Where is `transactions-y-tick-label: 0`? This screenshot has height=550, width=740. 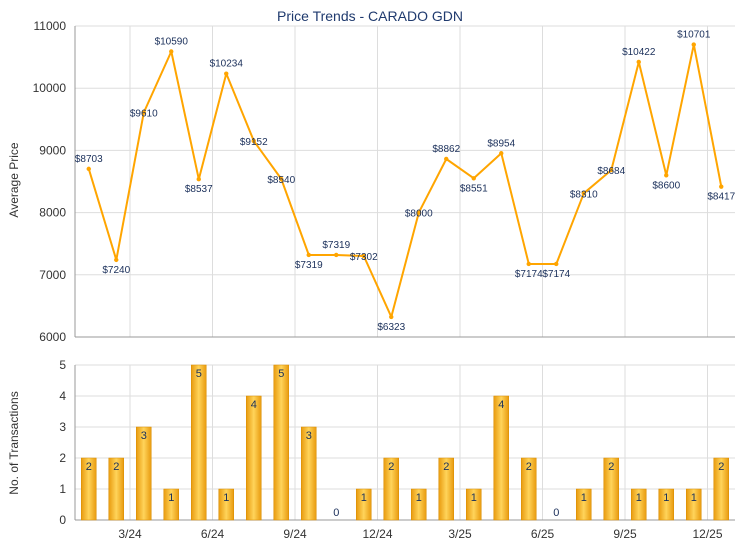 transactions-y-tick-label: 0 is located at coordinates (62, 520).